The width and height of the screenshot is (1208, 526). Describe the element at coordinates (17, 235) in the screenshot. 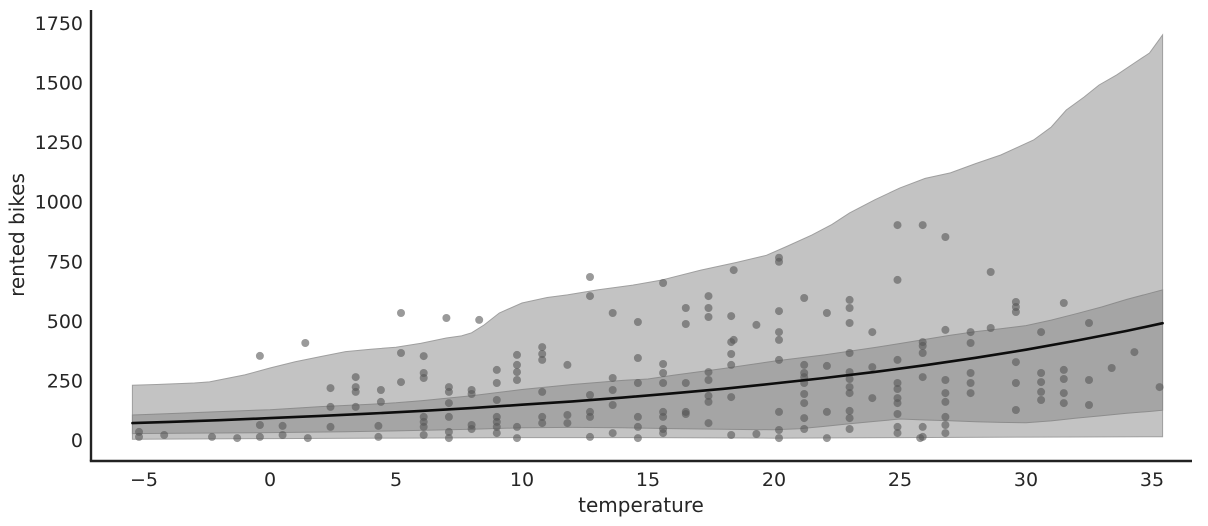

I see `y-axis-label: rented bikes` at that location.